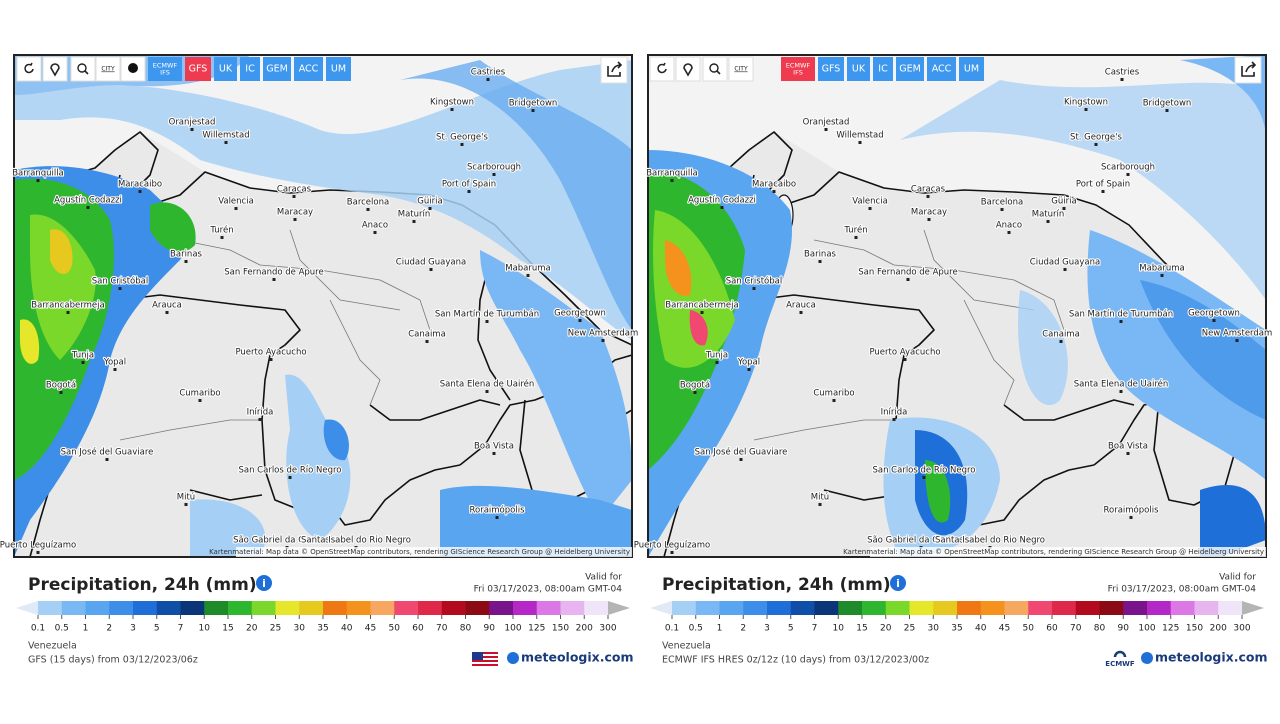 The image size is (1280, 724). I want to click on attribution-bg, so click(434, 552).